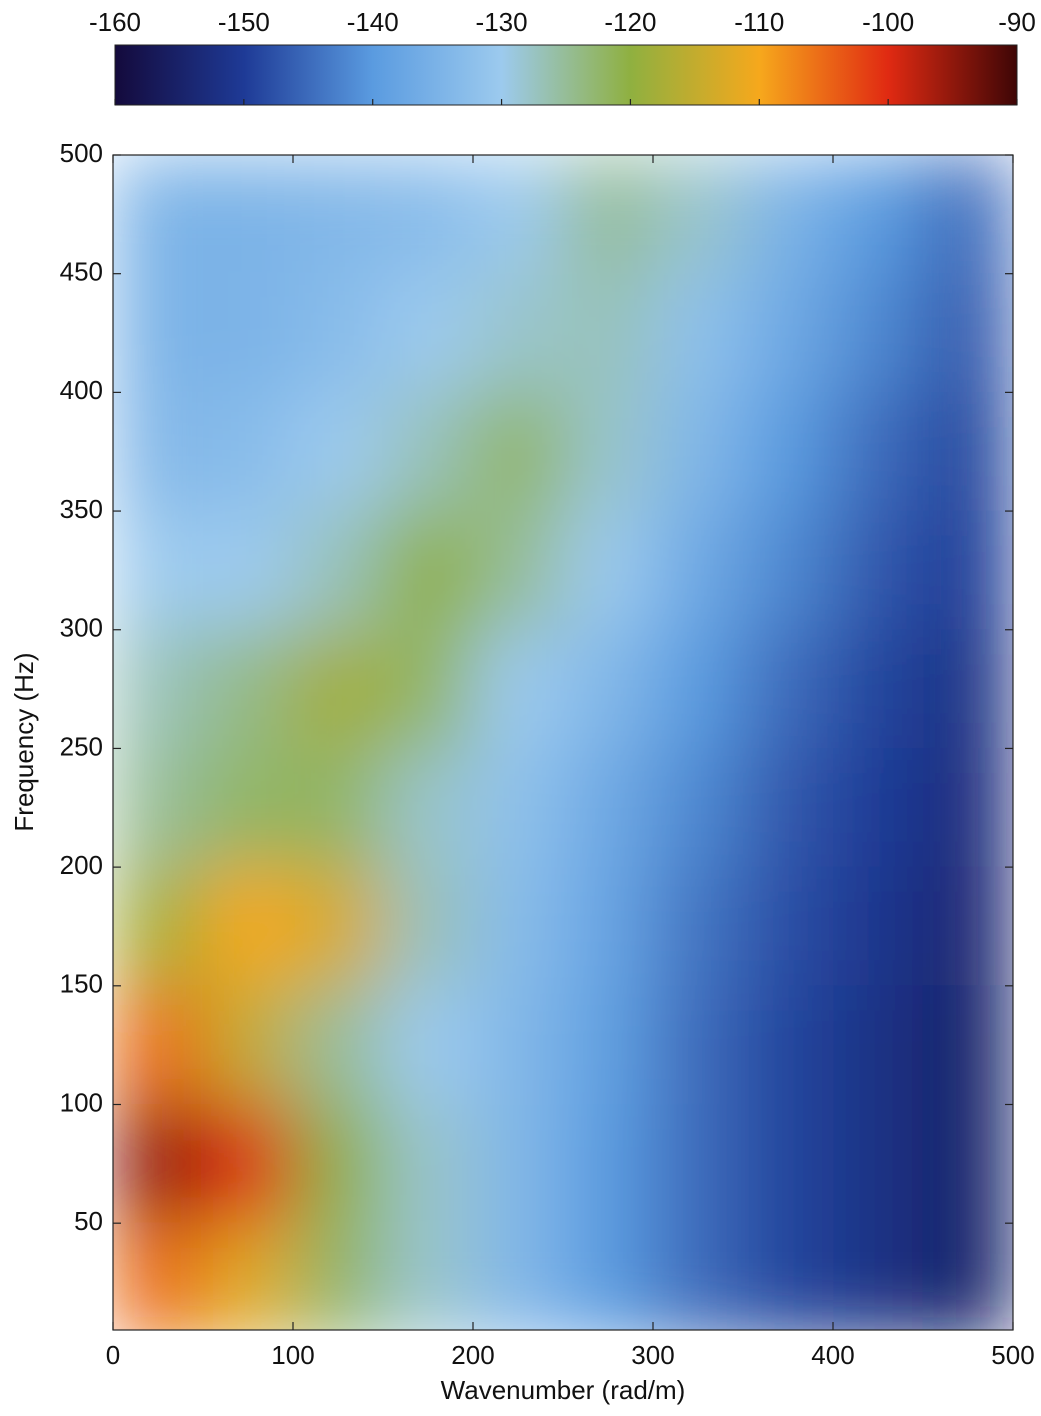 Image resolution: width=1041 pixels, height=1416 pixels. What do you see at coordinates (566, 75) in the screenshot?
I see `colorbar` at bounding box center [566, 75].